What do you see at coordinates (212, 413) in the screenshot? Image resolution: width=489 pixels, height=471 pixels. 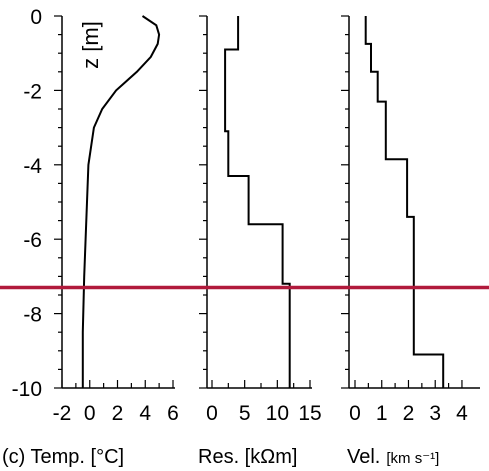 I see `res-x-tick-label: 0` at bounding box center [212, 413].